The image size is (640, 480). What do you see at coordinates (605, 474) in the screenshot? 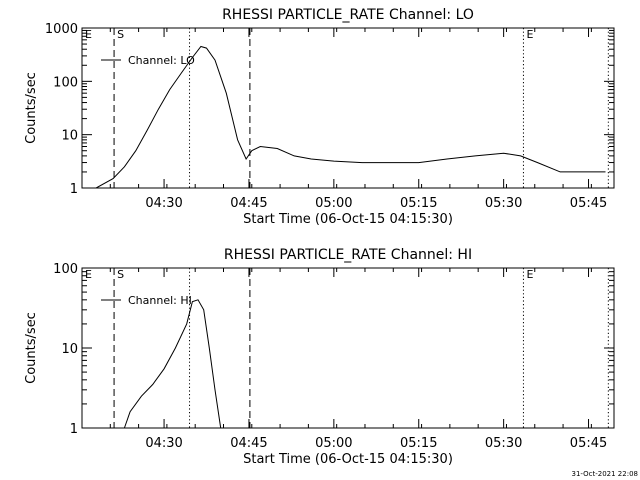
I see `footer-timestamp: 31-Oct-2021 22:08` at bounding box center [605, 474].